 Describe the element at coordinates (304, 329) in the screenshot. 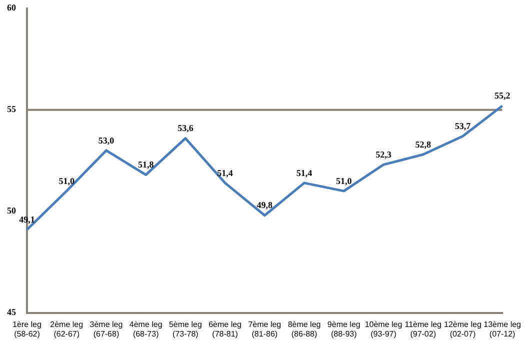

I see `x-tick-label: 8ème leg (86-88)` at that location.